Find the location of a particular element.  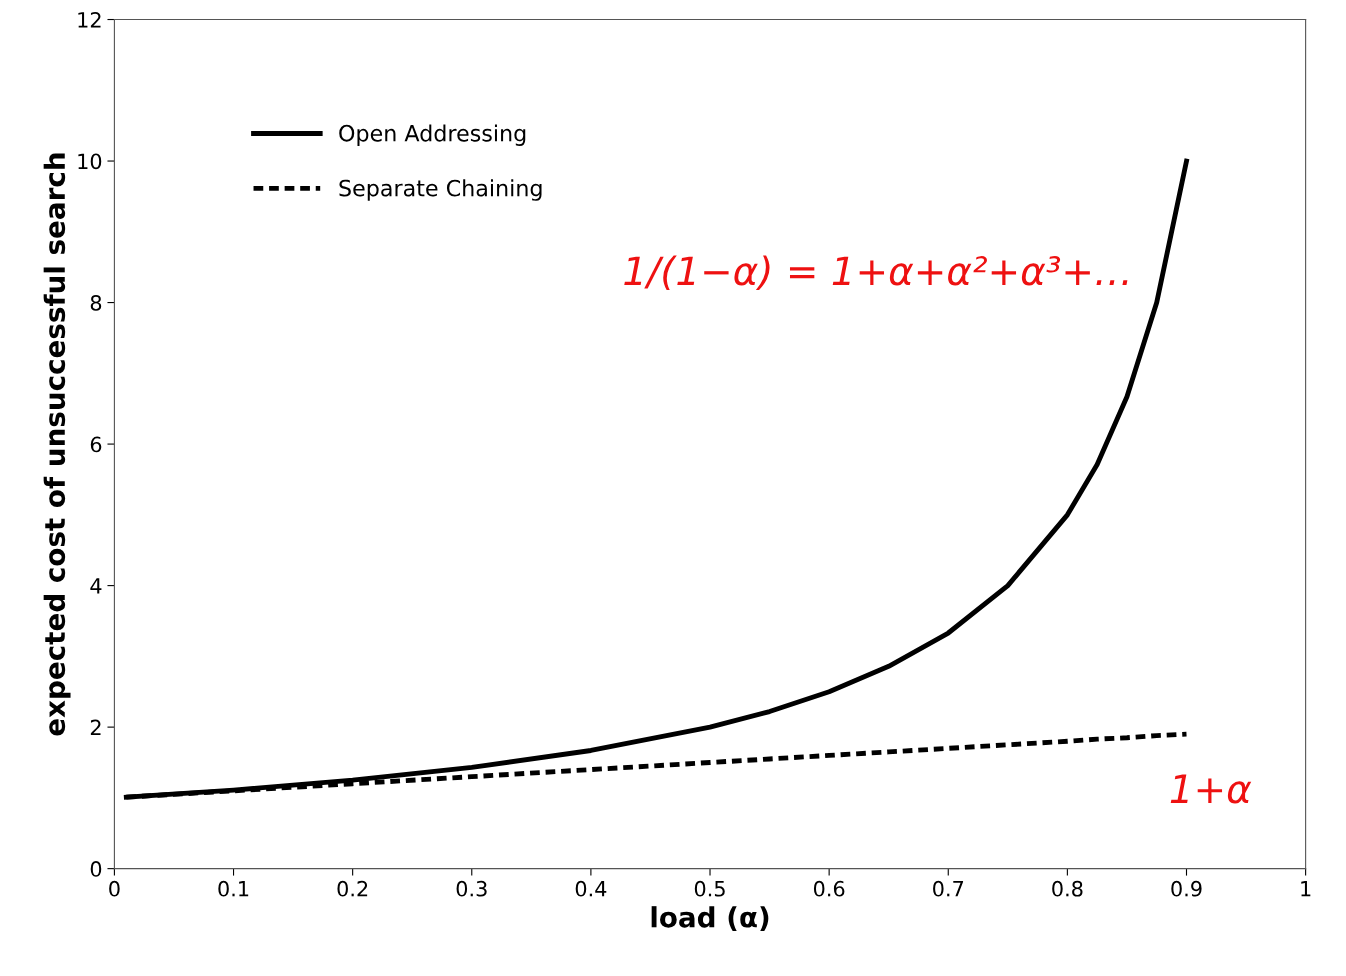

x-tick-label: 0.8 is located at coordinates (1067, 888).